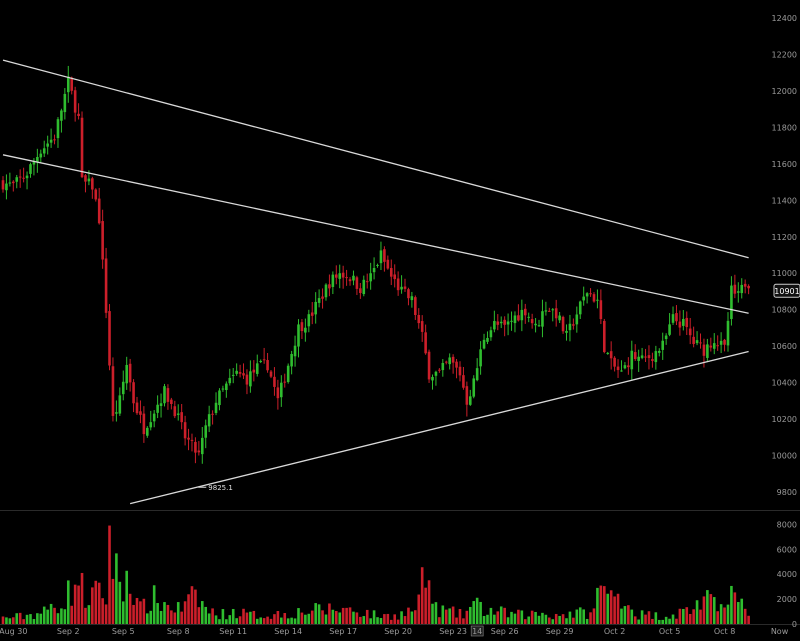 Image resolution: width=800 pixels, height=641 pixels. I want to click on price-tick-label: 10200, so click(784, 419).